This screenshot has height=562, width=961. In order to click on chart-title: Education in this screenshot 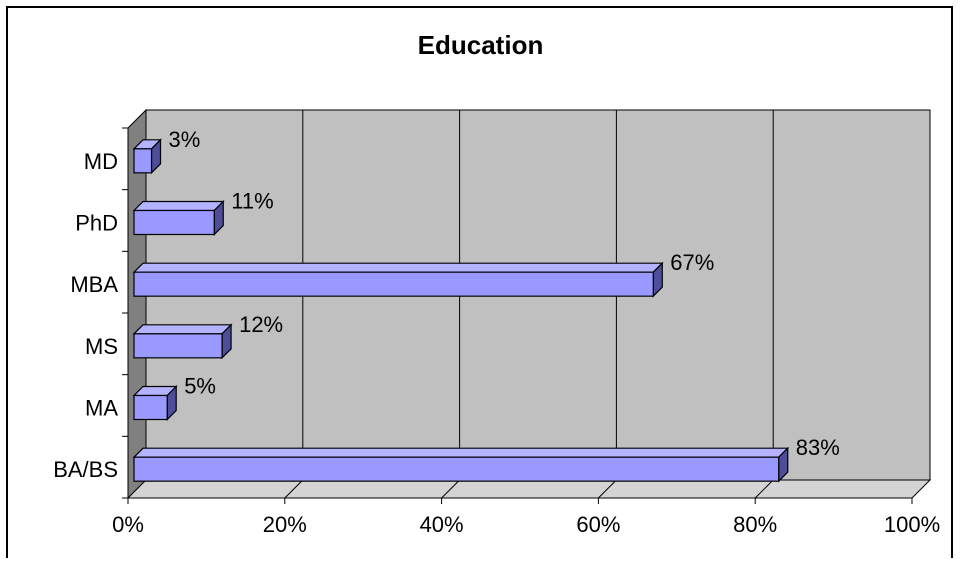, I will do `click(480, 45)`.